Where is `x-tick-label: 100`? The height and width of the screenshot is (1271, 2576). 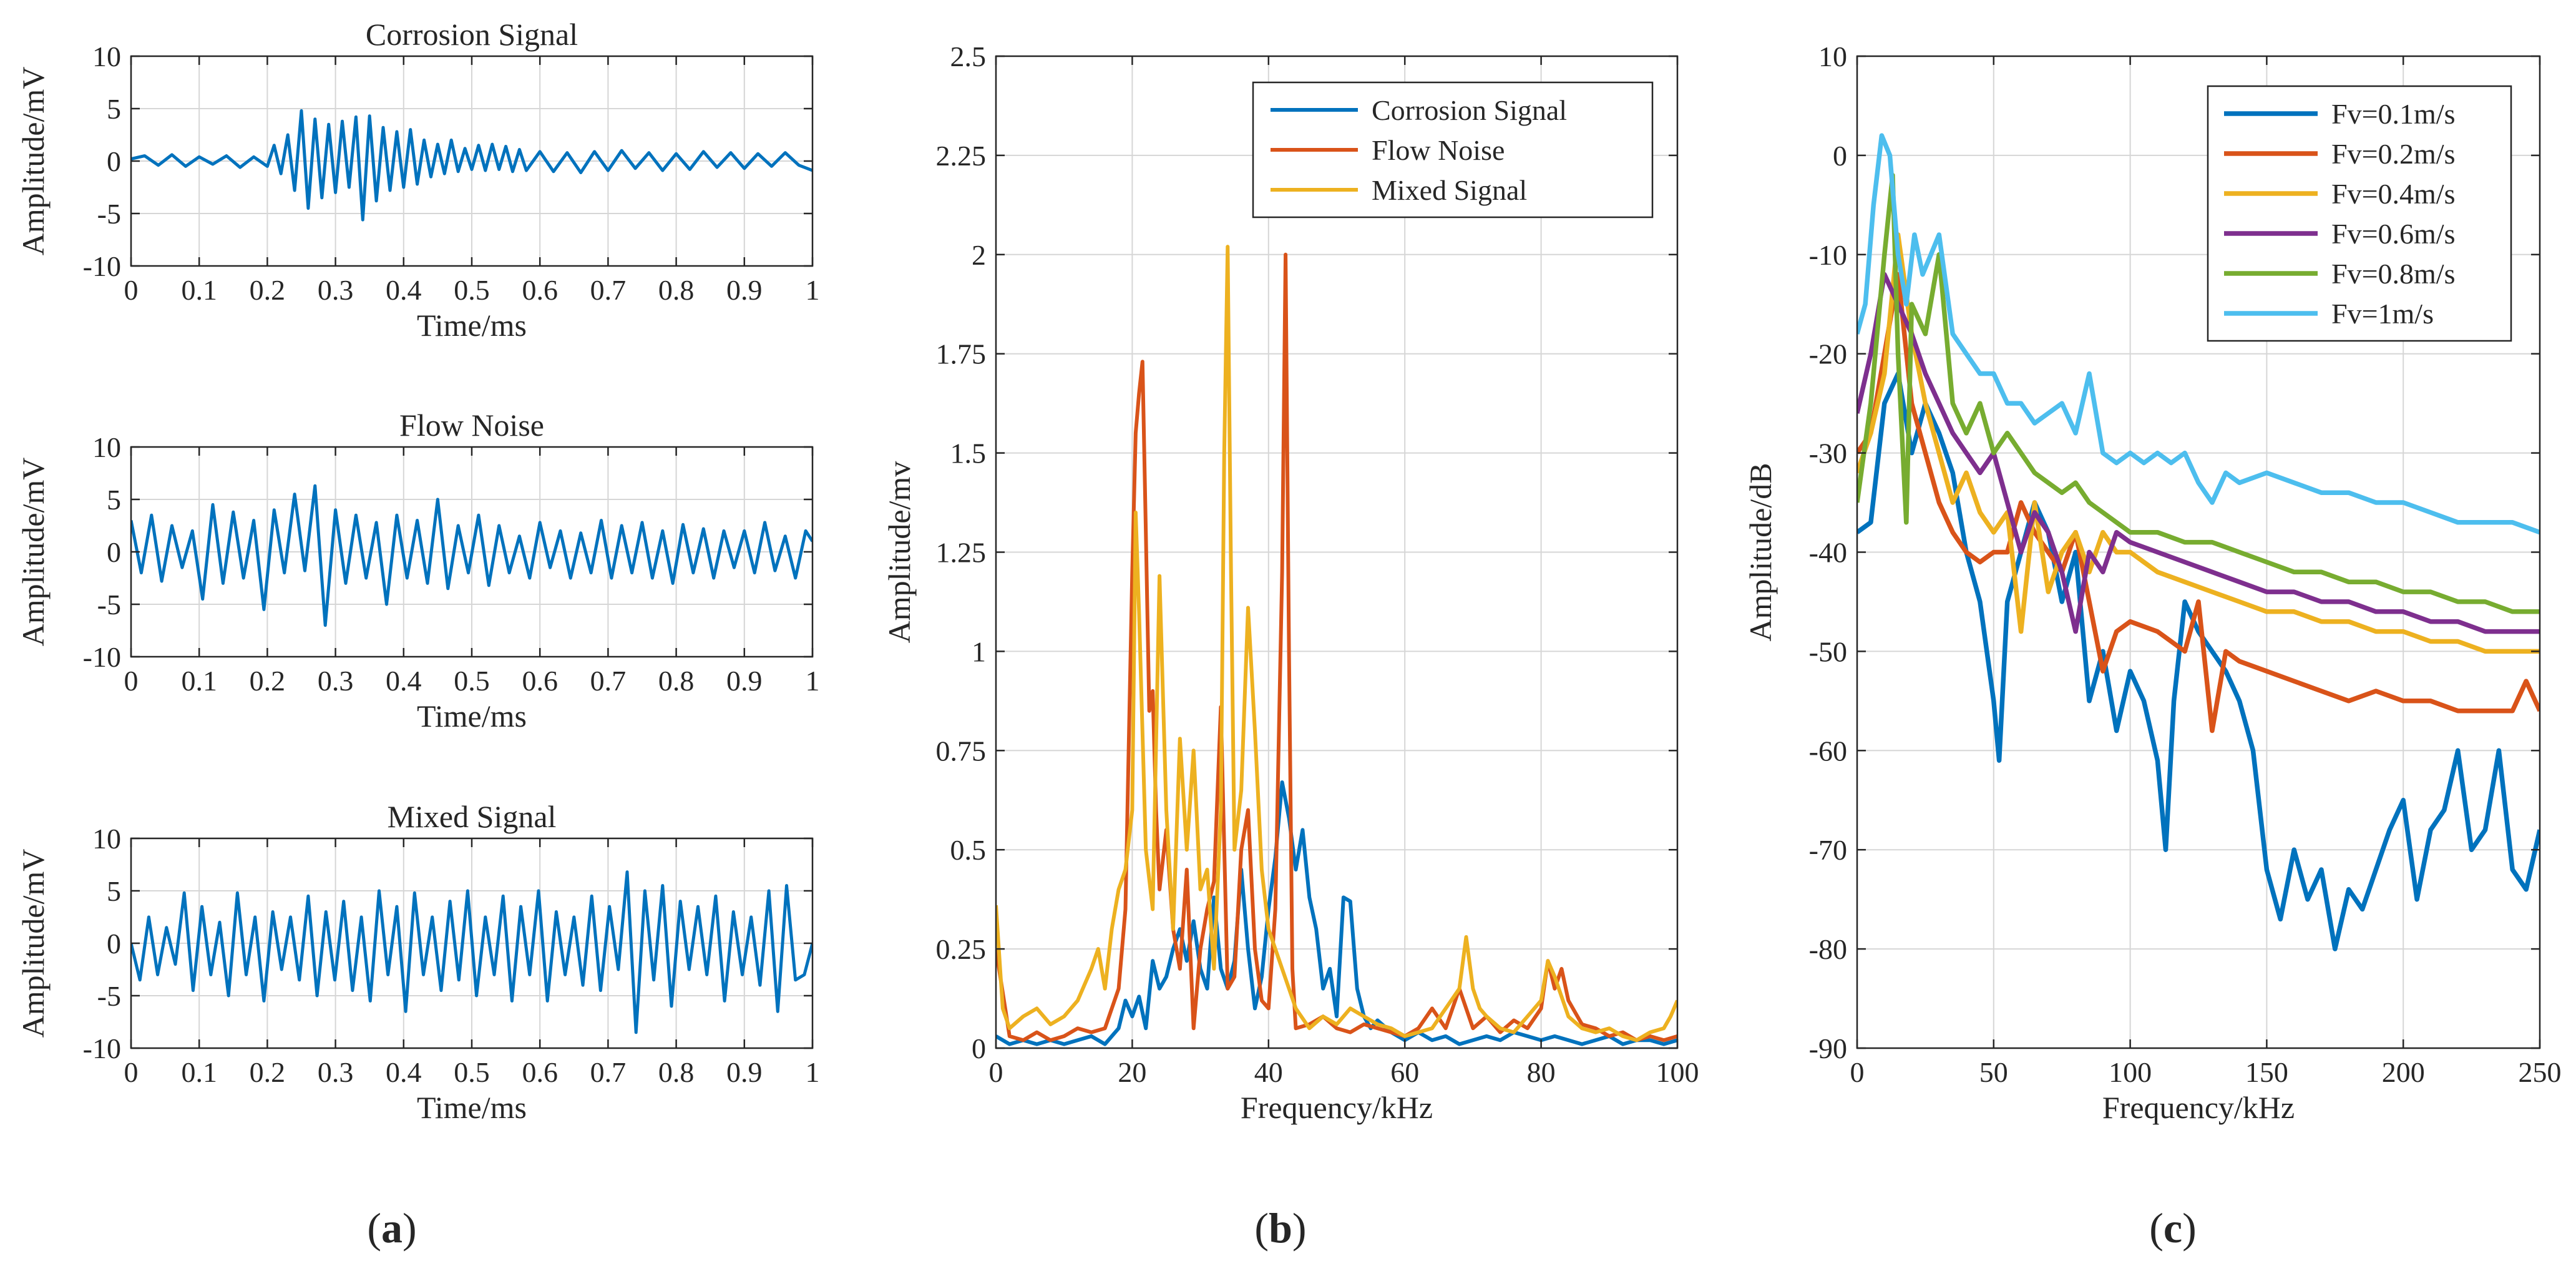 x-tick-label: 100 is located at coordinates (2130, 1072).